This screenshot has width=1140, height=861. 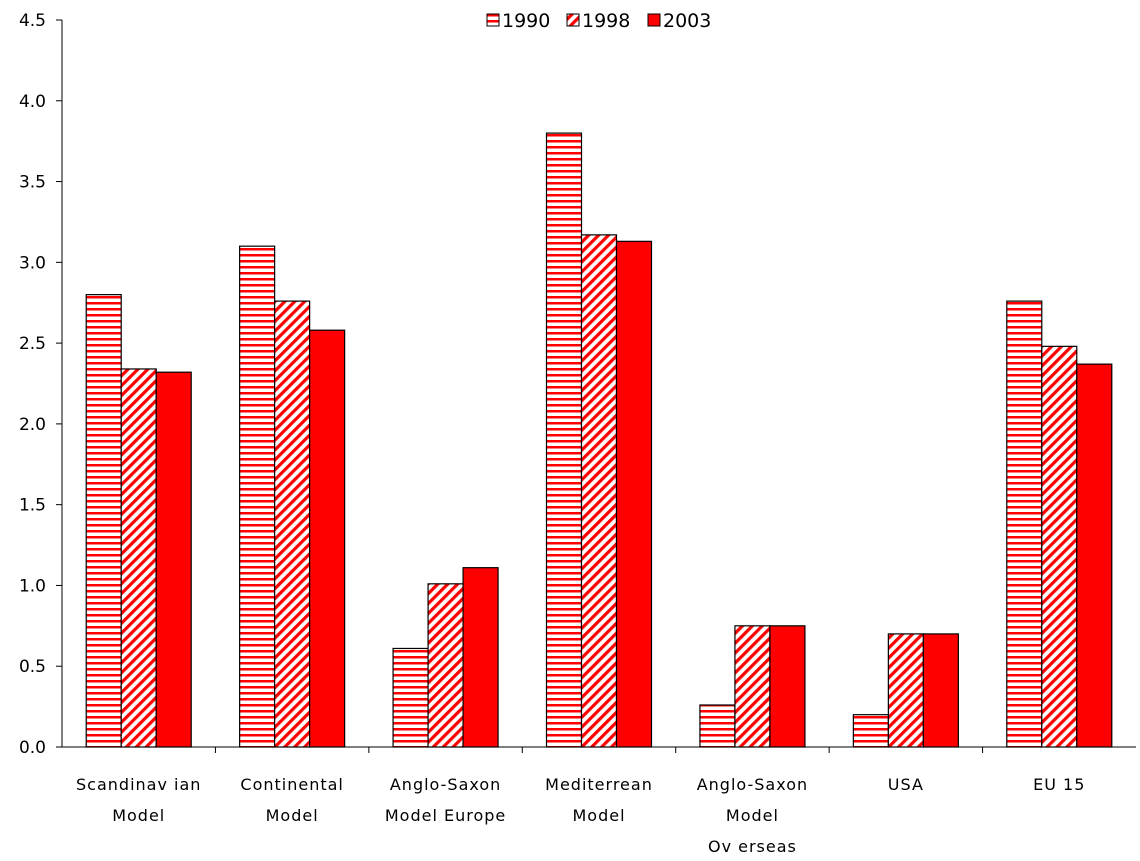 I want to click on legend-swatch-2003, so click(x=654, y=20).